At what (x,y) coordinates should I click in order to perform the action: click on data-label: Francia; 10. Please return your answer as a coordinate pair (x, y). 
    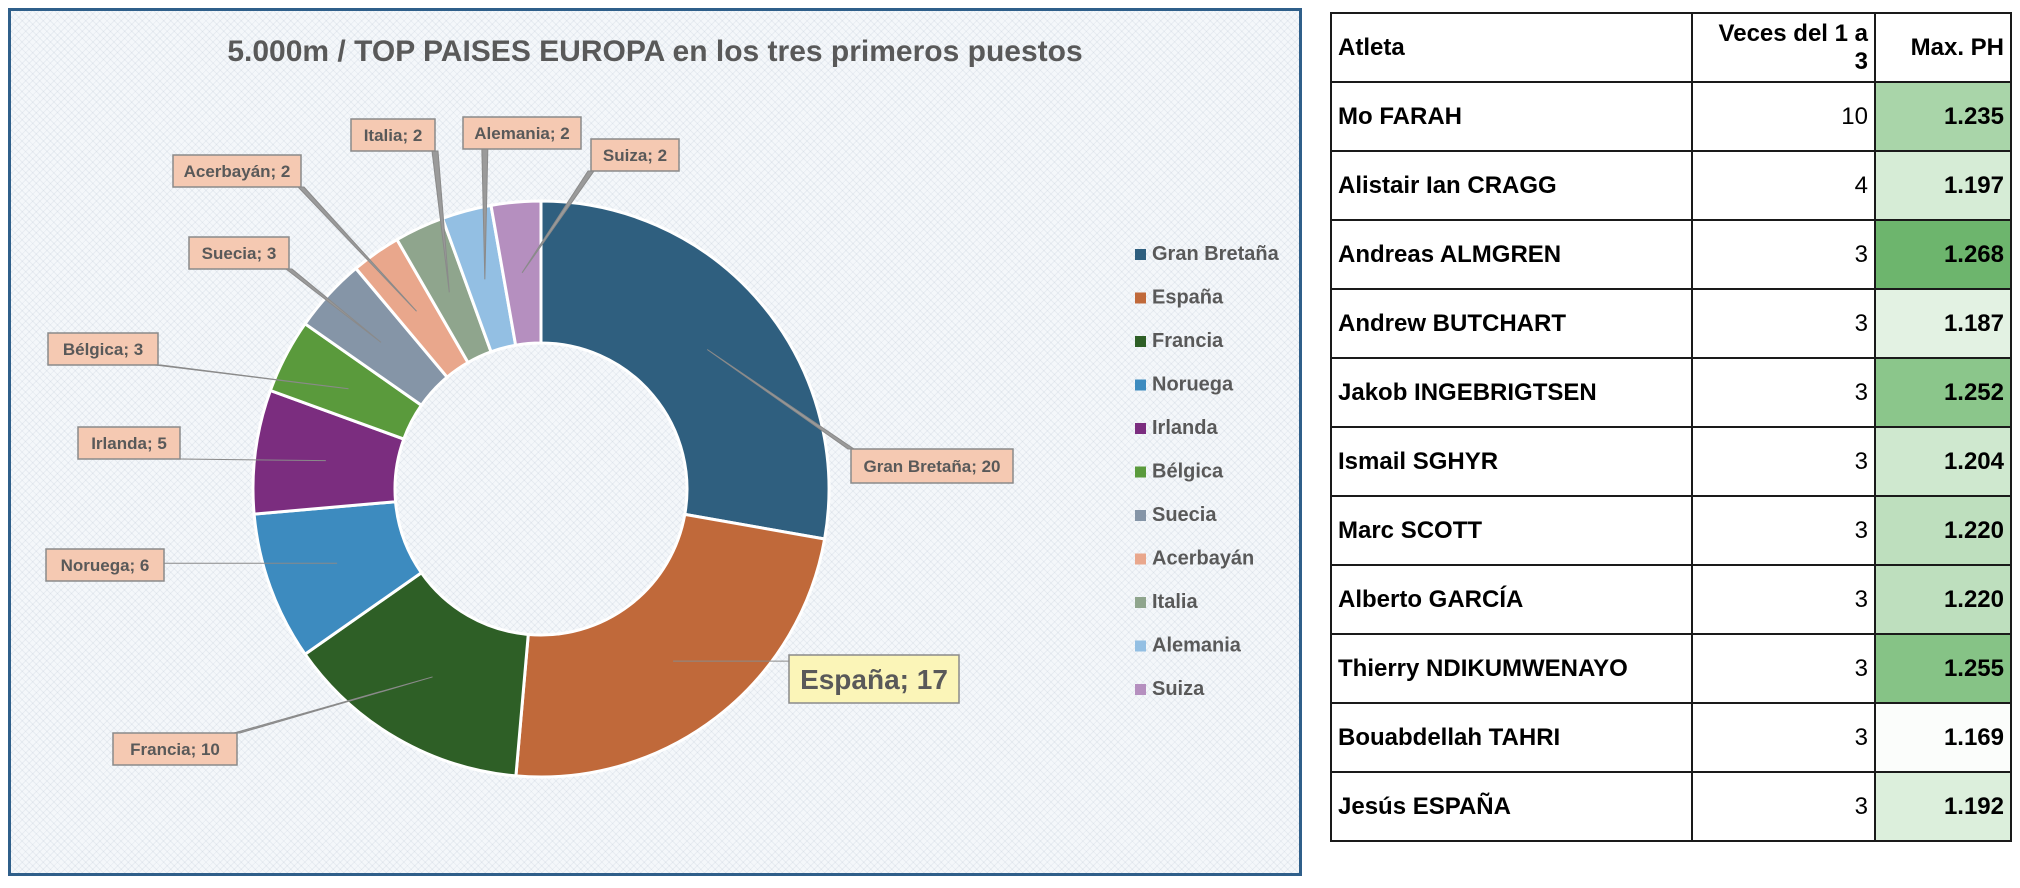
    Looking at the image, I should click on (175, 749).